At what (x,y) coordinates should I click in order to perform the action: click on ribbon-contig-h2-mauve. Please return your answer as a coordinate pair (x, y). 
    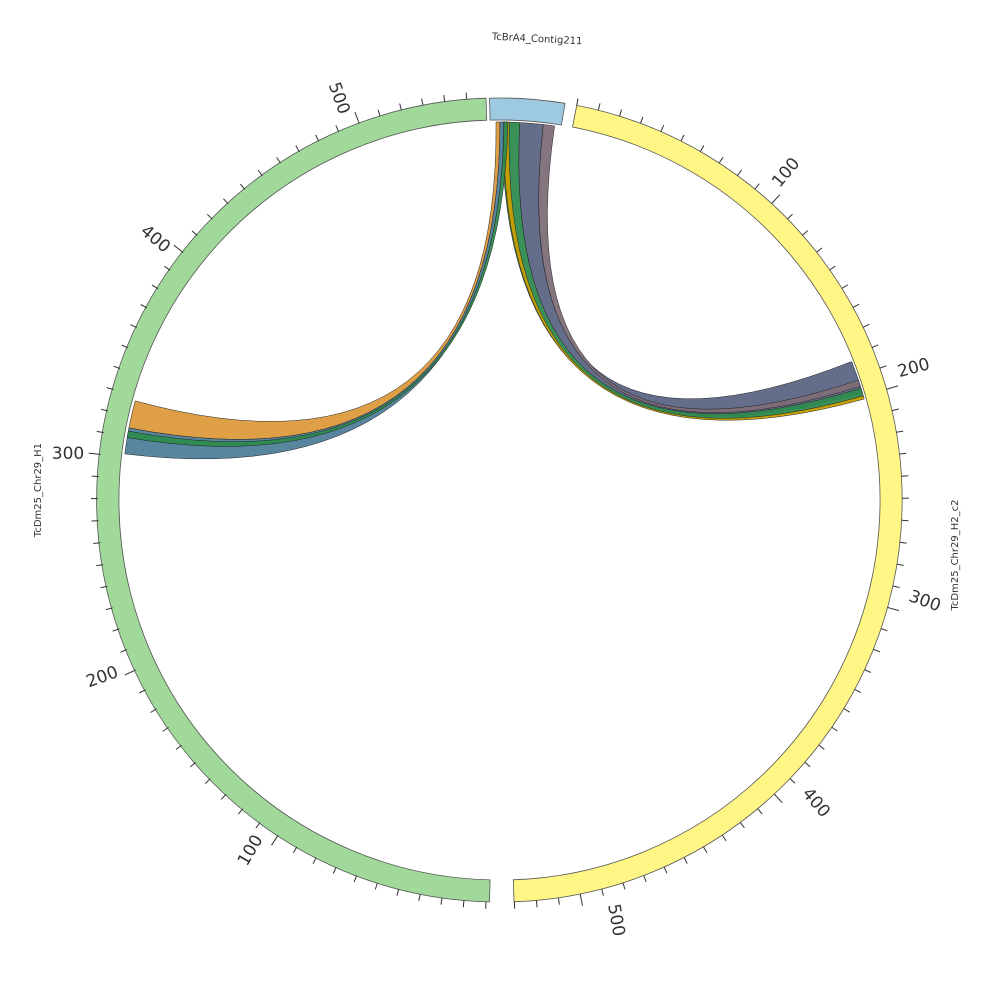
    Looking at the image, I should click on (699, 268).